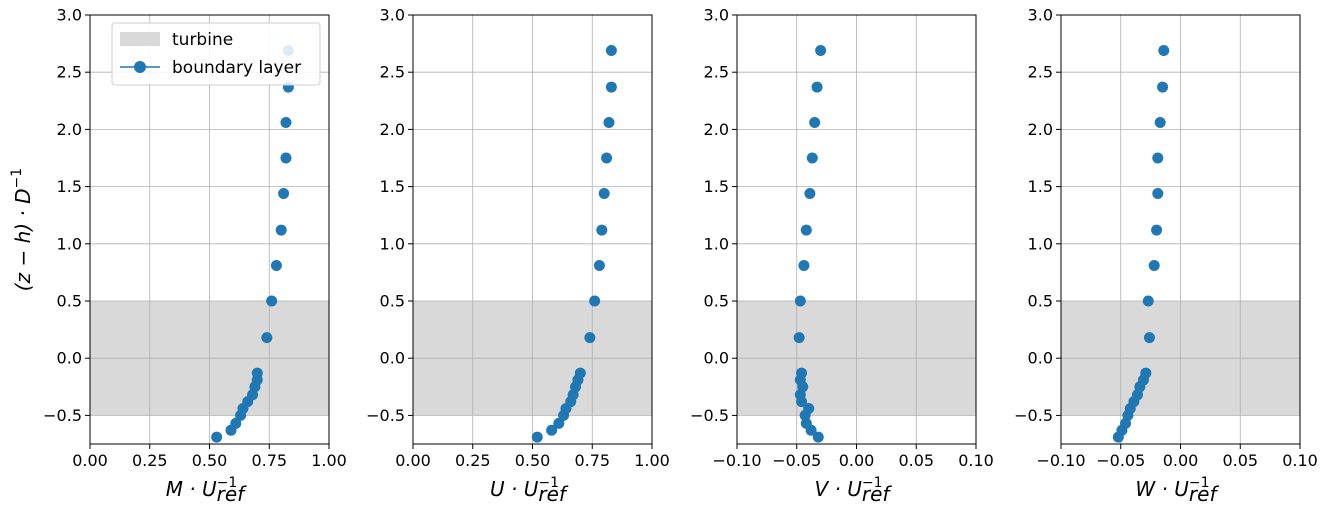  Describe the element at coordinates (202, 488) in the screenshot. I see `x-axis-label: M · U−1` at that location.